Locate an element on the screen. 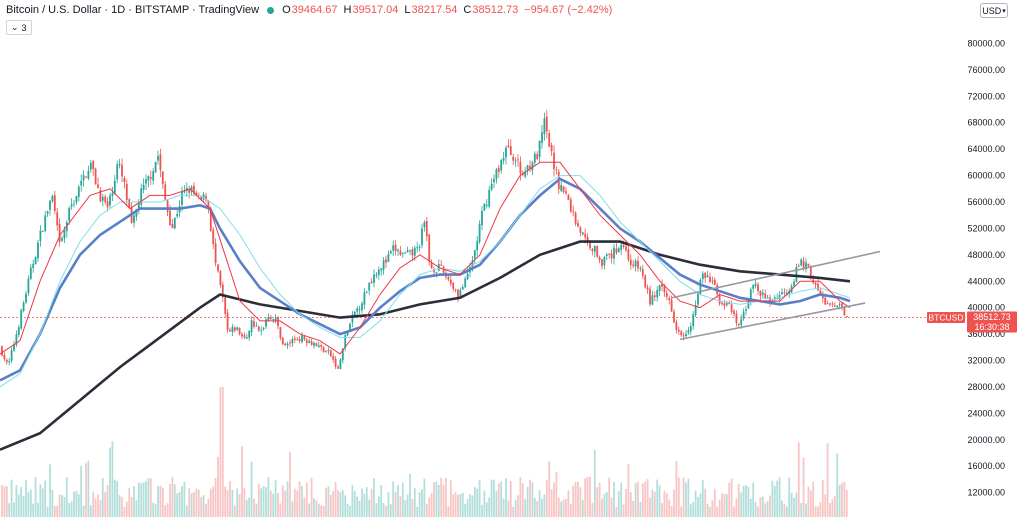  high-value: 39517.04 is located at coordinates (375, 10).